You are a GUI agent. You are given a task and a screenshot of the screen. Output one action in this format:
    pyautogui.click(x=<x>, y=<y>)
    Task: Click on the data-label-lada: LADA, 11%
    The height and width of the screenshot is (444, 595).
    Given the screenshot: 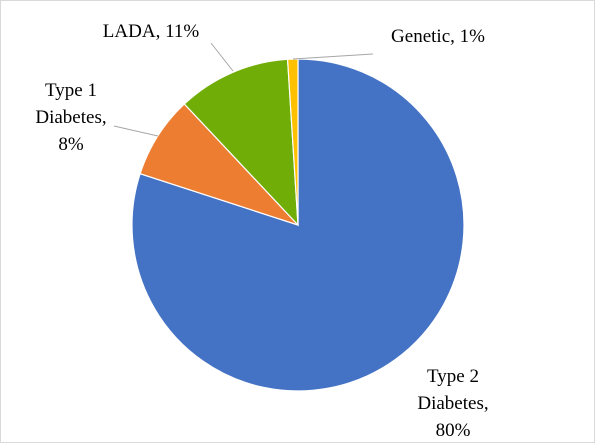 What is the action you would take?
    pyautogui.click(x=151, y=31)
    